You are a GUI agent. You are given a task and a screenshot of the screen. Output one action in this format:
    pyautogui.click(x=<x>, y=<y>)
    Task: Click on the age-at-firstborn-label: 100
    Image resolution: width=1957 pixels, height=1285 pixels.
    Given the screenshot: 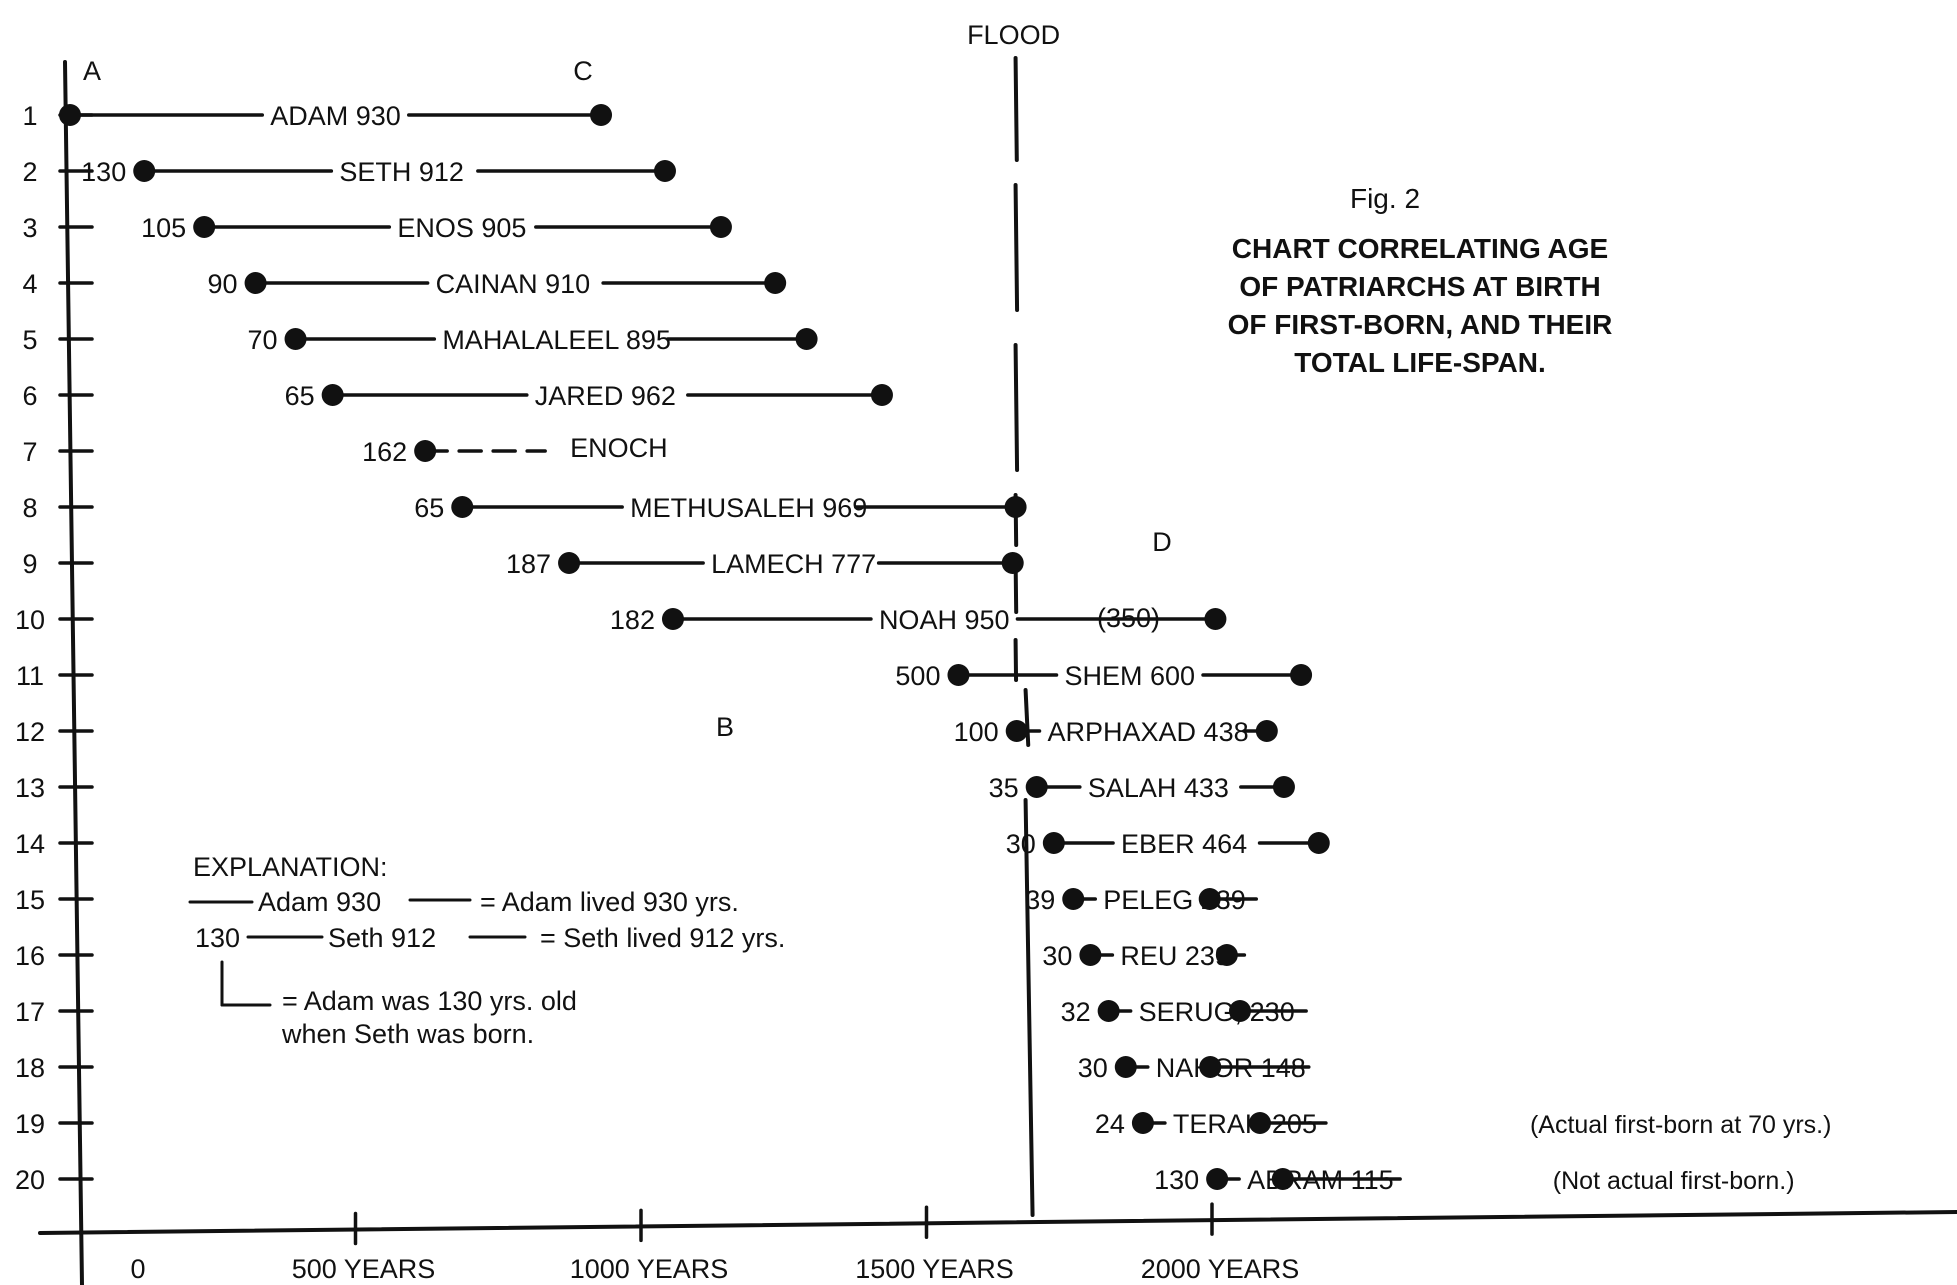 What is the action you would take?
    pyautogui.click(x=976, y=732)
    